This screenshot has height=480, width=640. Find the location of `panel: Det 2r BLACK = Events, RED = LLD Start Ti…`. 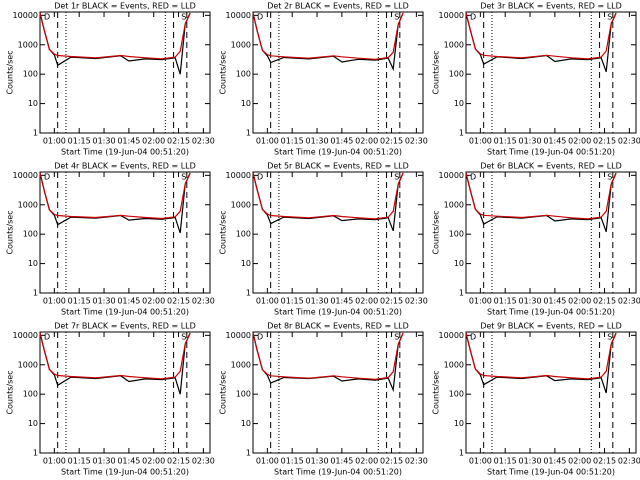

panel: Det 2r BLACK = Events, RED = LLD Start Ti… is located at coordinates (323, 79).